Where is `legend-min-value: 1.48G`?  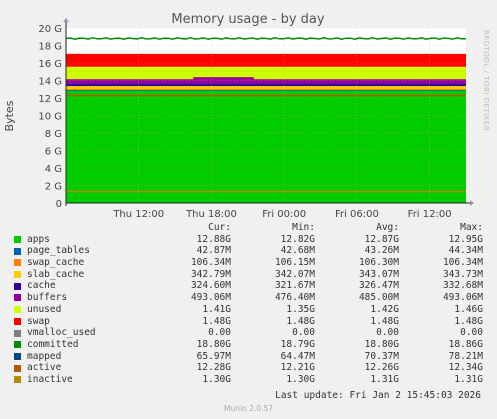
legend-min-value: 1.48G is located at coordinates (300, 321).